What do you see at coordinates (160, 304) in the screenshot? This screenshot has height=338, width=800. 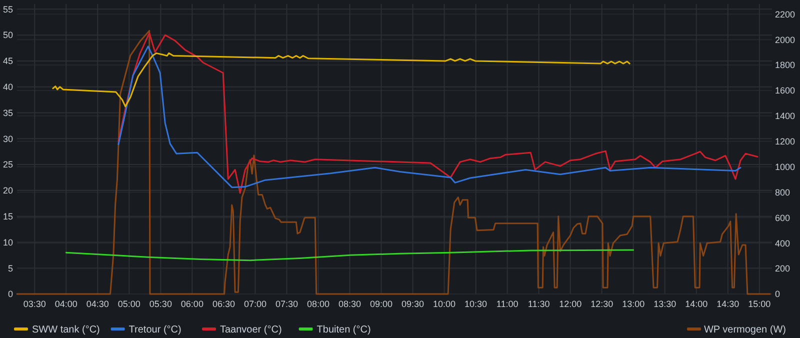 I see `x-tick-label: 05:30` at bounding box center [160, 304].